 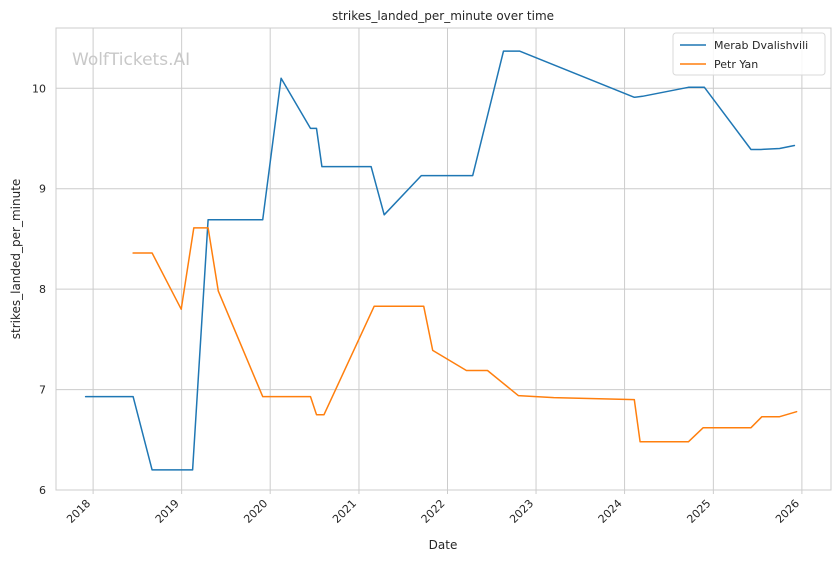 I want to click on x-tick-label: 2018, so click(x=78, y=511).